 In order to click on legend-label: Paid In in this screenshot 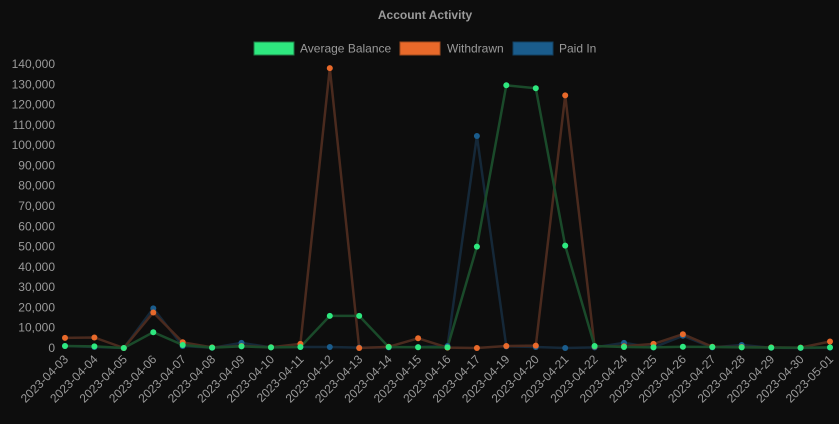, I will do `click(577, 49)`.